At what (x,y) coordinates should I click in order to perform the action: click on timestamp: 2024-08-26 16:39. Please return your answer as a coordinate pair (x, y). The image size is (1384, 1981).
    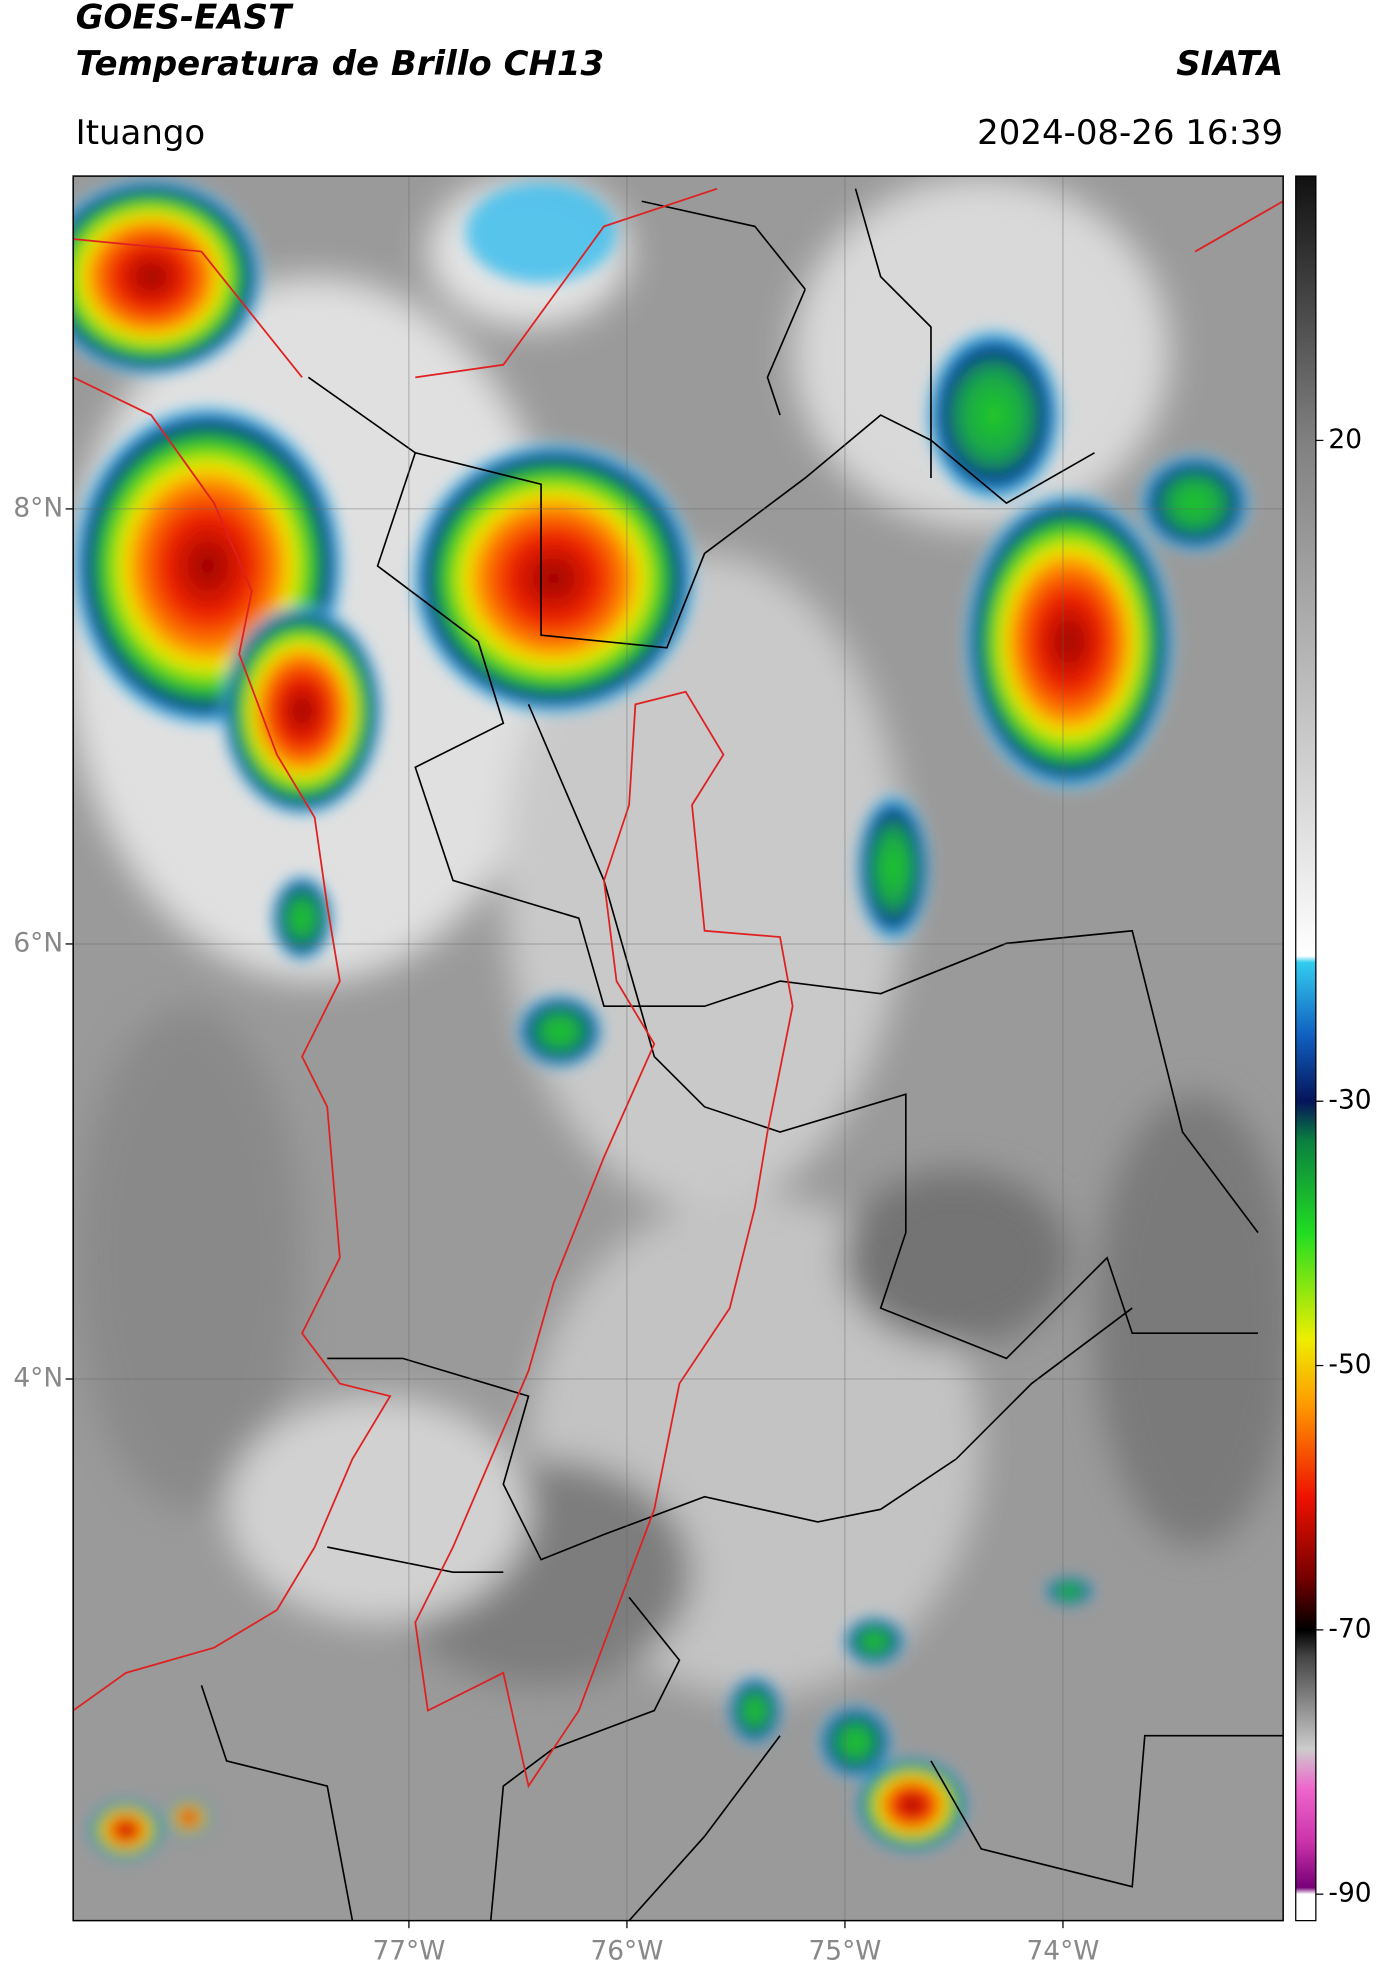
    Looking at the image, I should click on (1130, 133).